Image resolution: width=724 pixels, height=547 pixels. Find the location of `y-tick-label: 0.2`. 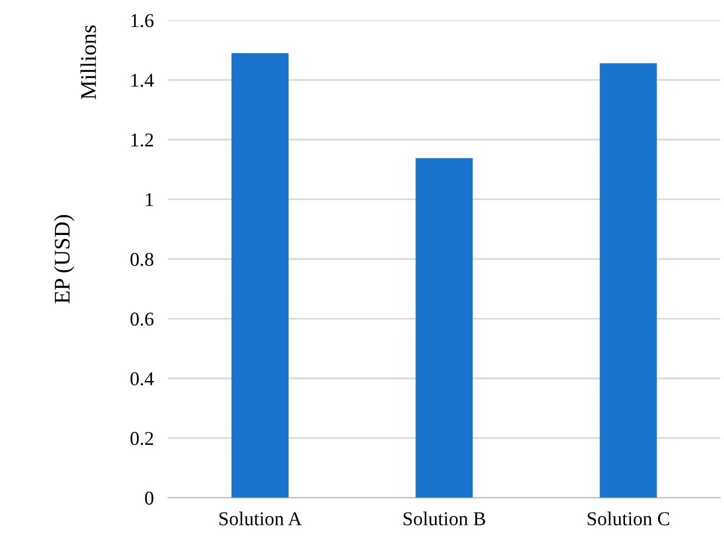

y-tick-label: 0.2 is located at coordinates (142, 439).